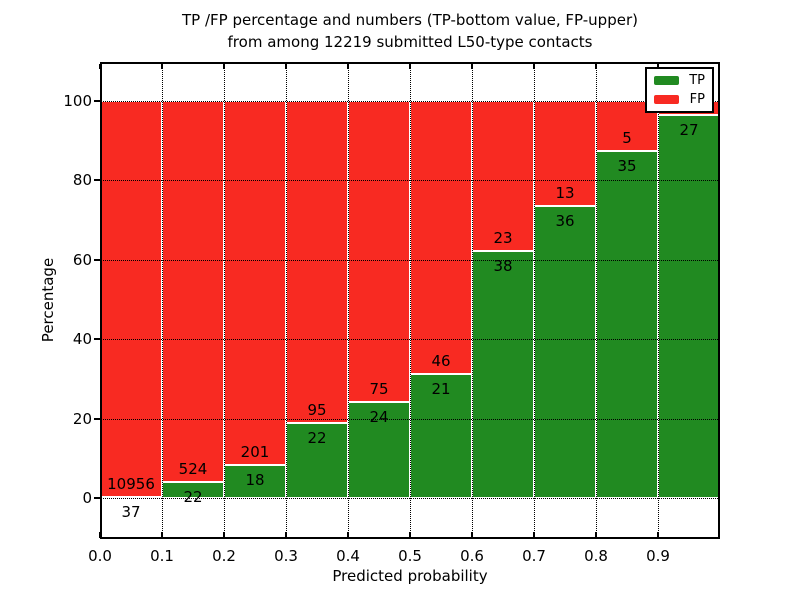  Describe the element at coordinates (565, 221) in the screenshot. I see `tp-count-label: 36` at that location.